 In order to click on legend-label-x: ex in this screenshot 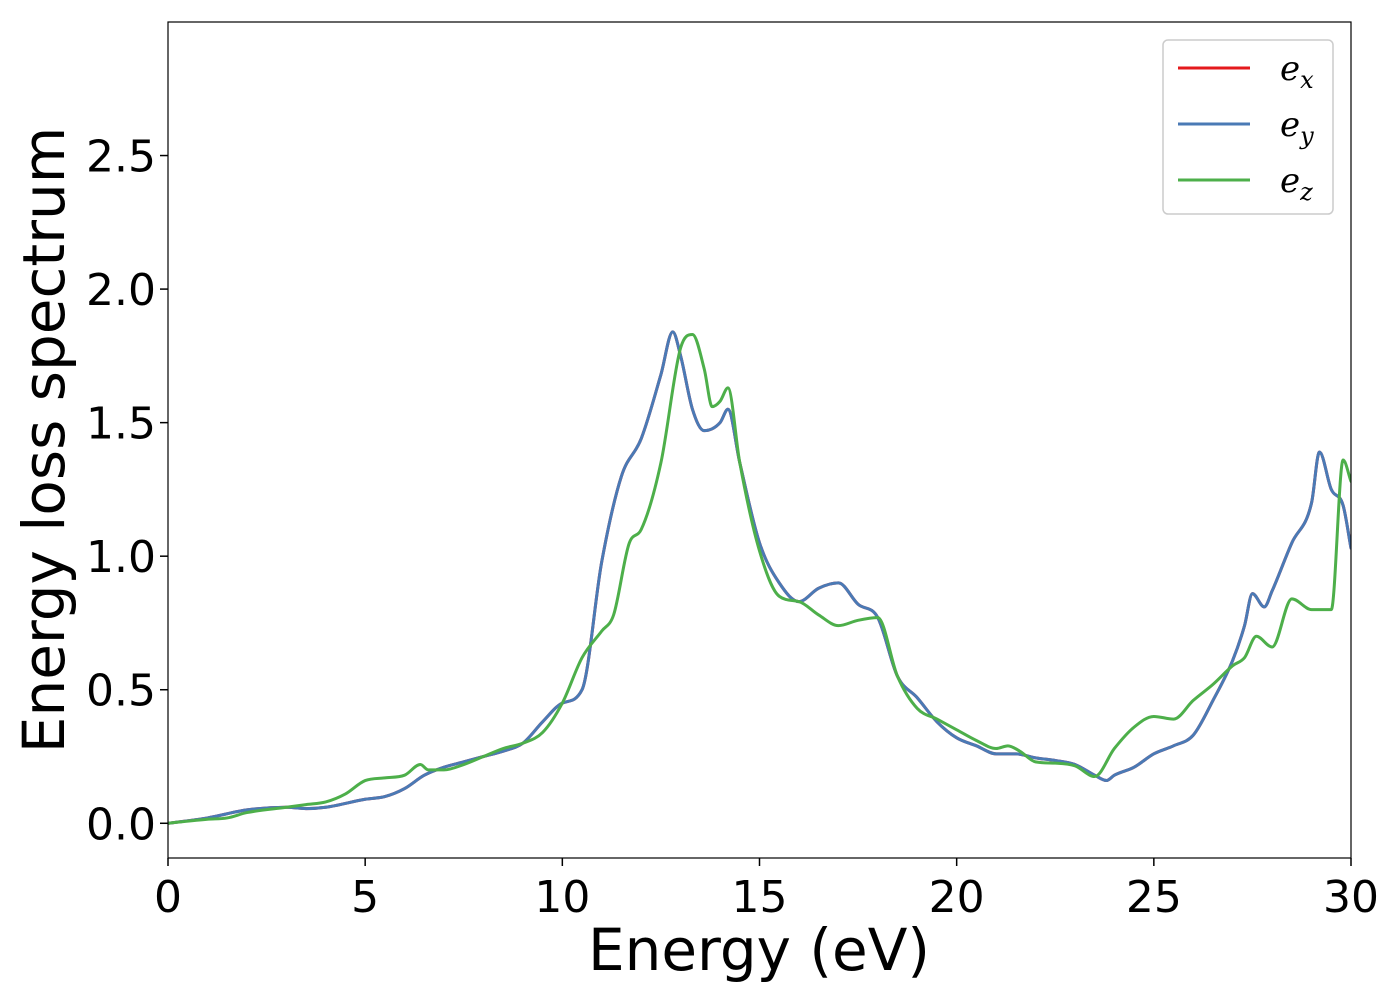, I will do `click(1297, 71)`.